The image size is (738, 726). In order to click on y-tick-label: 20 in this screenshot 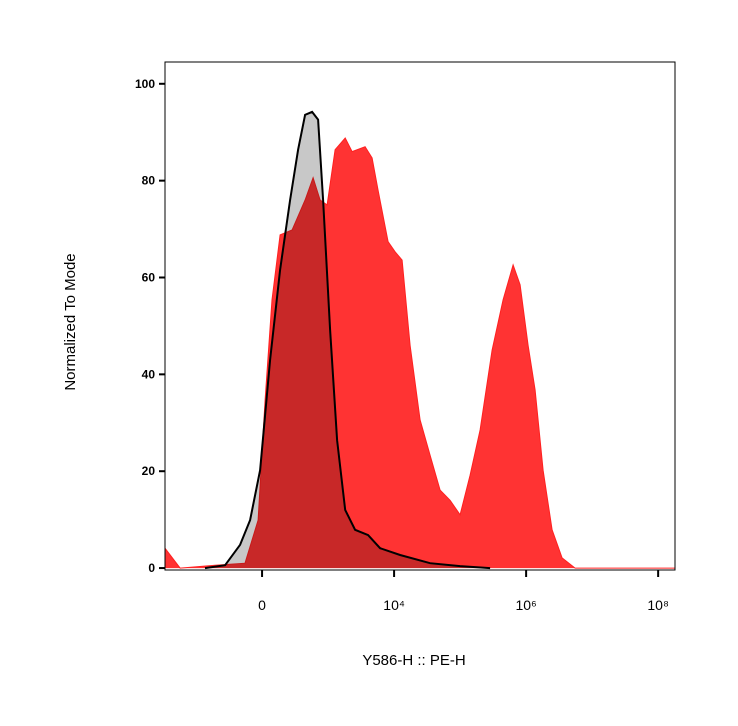, I will do `click(149, 471)`.